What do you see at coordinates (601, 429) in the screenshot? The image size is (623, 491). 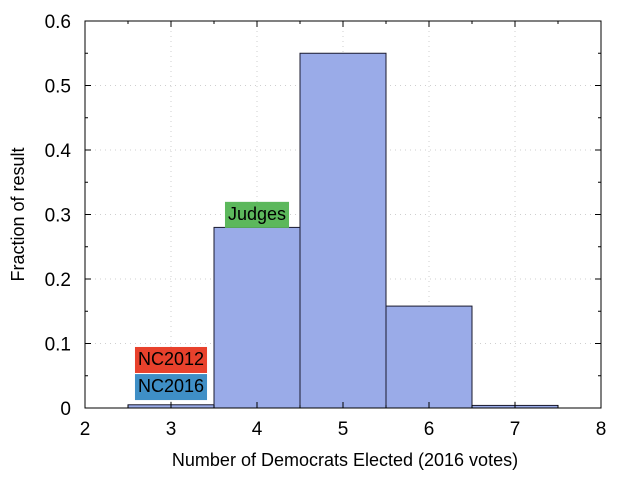 I see `x-tick-label: 8` at bounding box center [601, 429].